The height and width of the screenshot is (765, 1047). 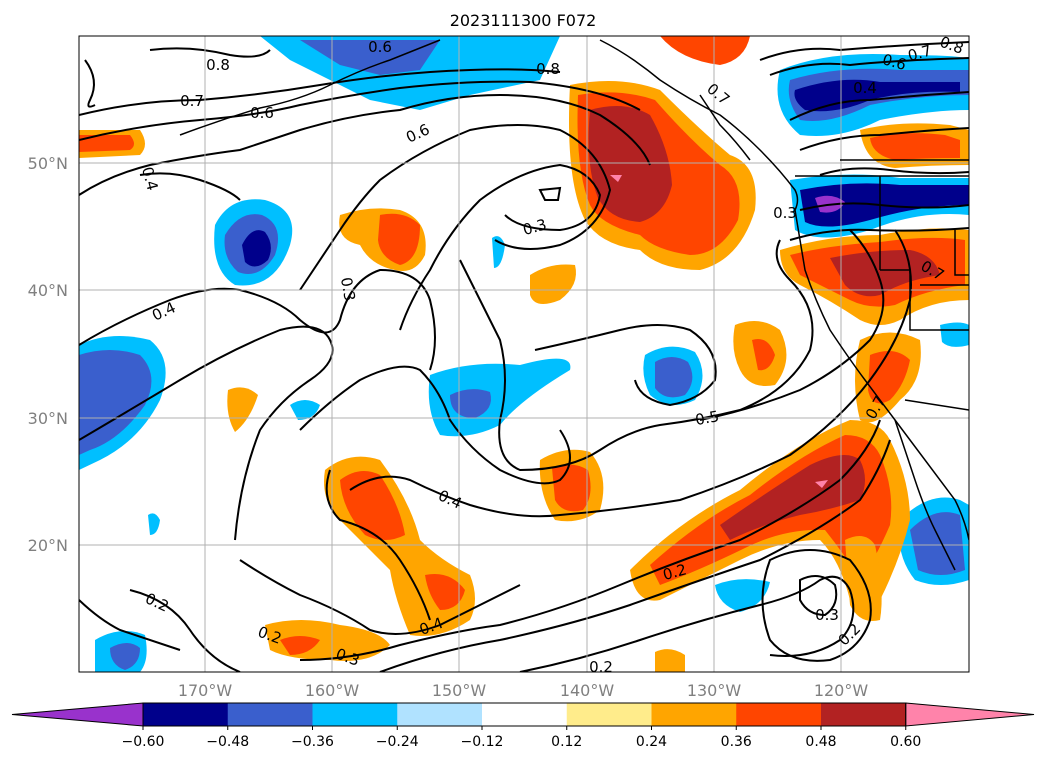 I want to click on lon-label: 150°W, so click(x=459, y=690).